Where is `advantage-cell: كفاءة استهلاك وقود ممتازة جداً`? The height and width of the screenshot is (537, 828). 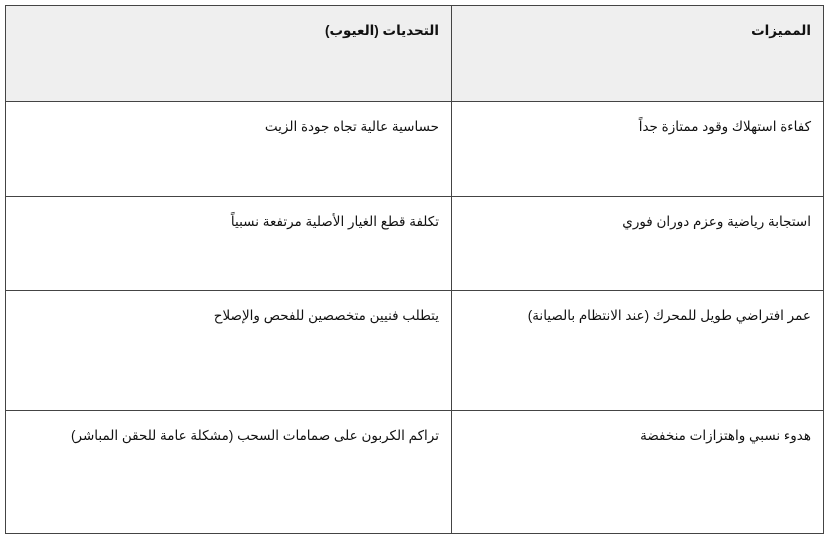 advantage-cell: كفاءة استهلاك وقود ممتازة جداً is located at coordinates (637, 149).